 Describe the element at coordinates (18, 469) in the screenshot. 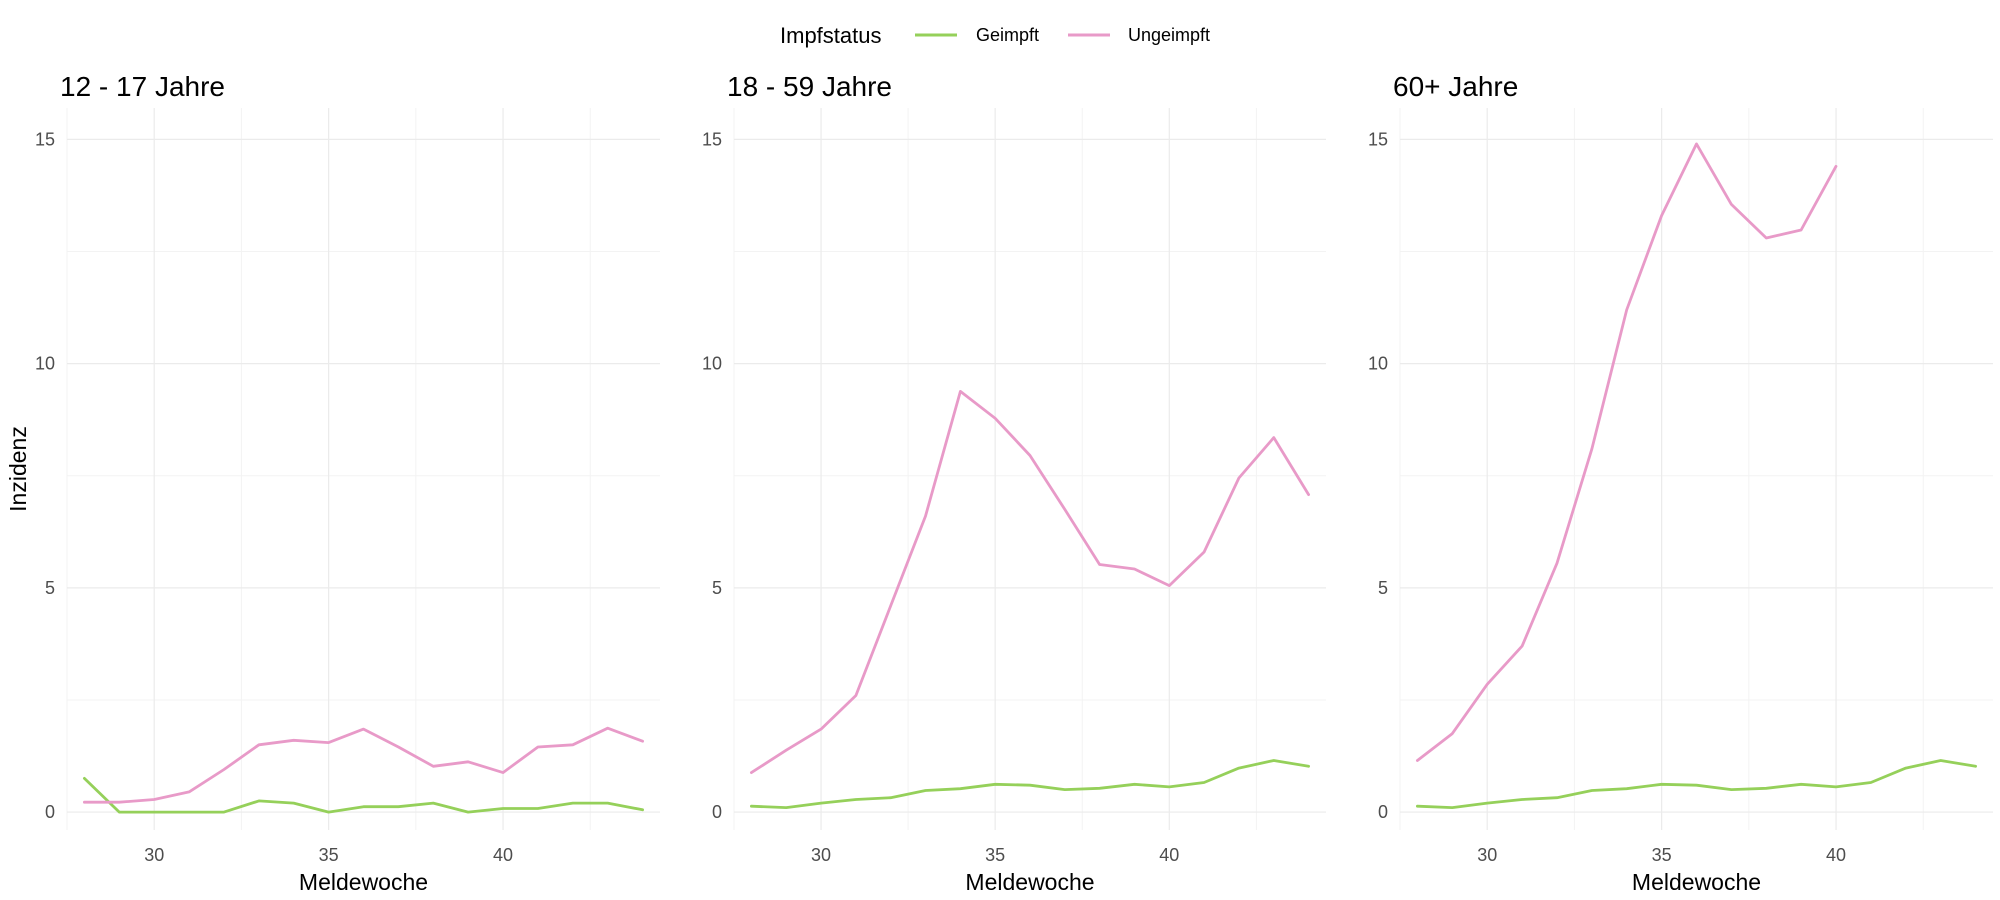

I see `y-axis-title: Inzidenz` at that location.